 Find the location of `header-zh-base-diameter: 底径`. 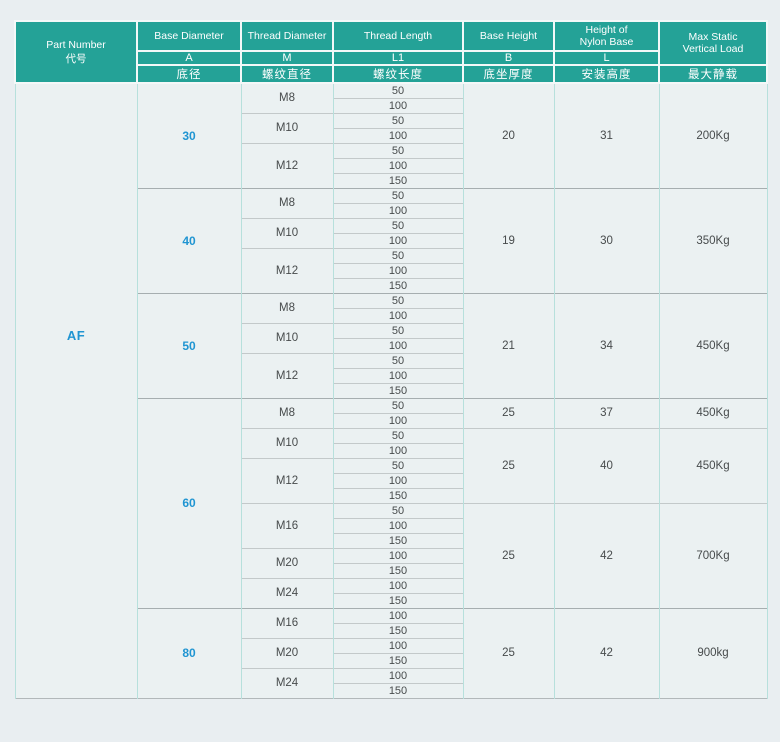

header-zh-base-diameter: 底径 is located at coordinates (189, 74).